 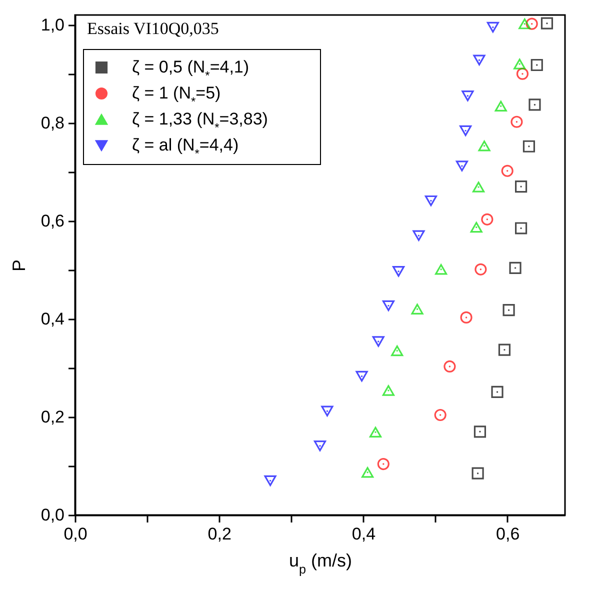 What do you see at coordinates (52, 416) in the screenshot?
I see `y-tick-label: 0,2` at bounding box center [52, 416].